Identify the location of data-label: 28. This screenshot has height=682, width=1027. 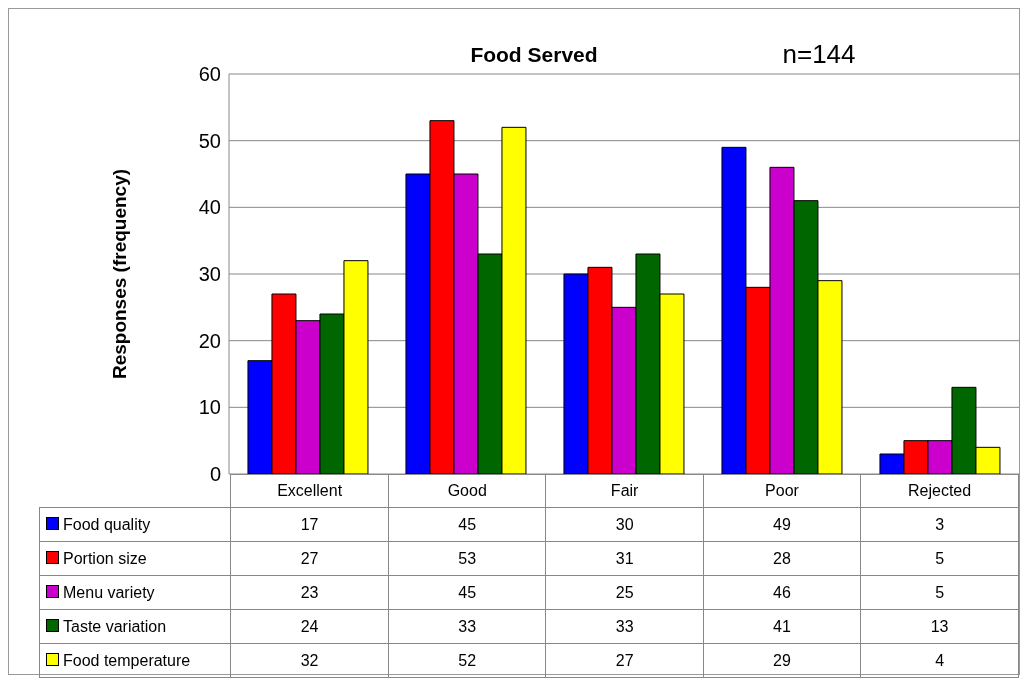
(782, 558).